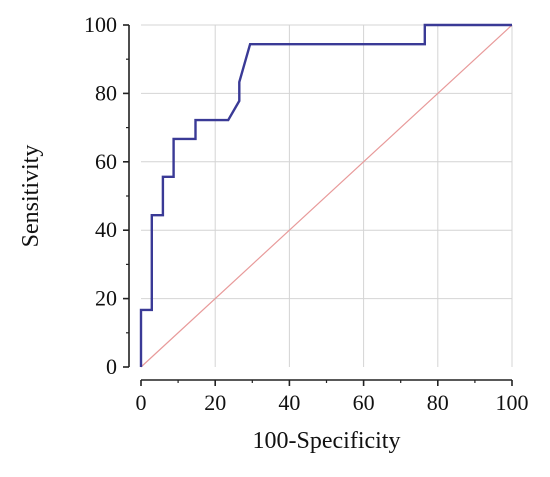  I want to click on x-tick-label: 20, so click(215, 402).